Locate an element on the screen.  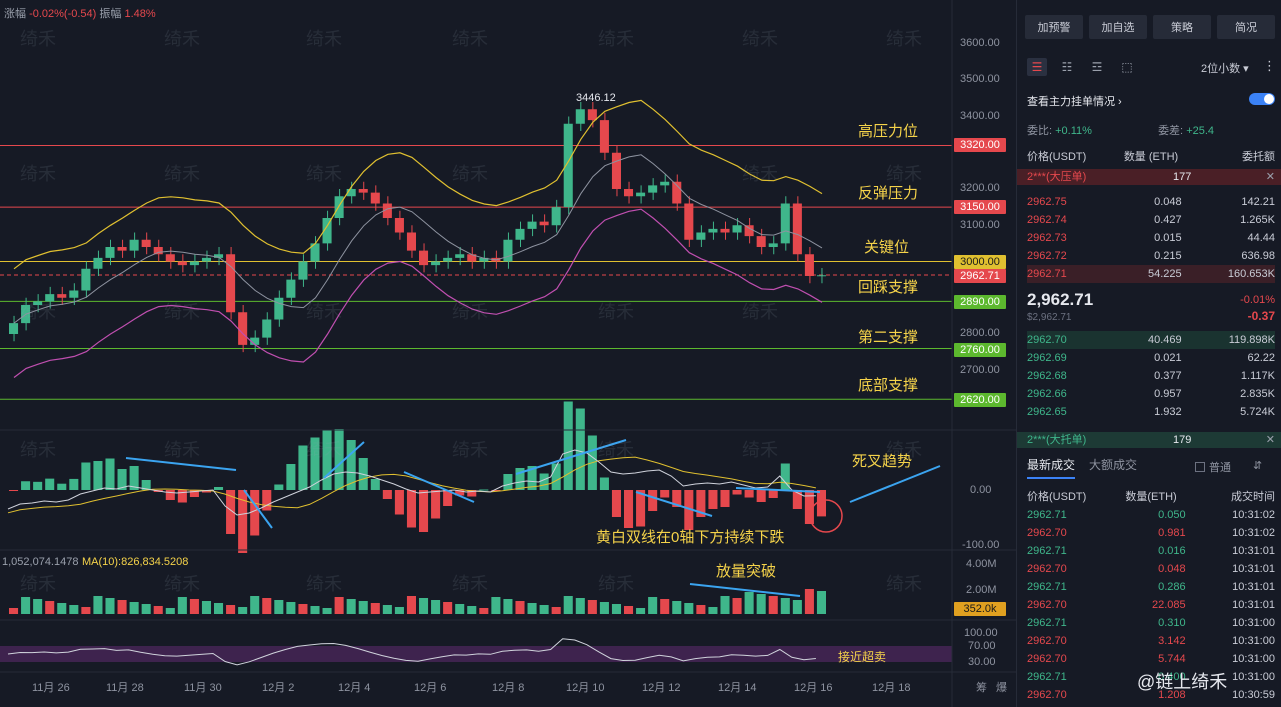
bids-only-icon: ☷ is located at coordinates (1067, 67).